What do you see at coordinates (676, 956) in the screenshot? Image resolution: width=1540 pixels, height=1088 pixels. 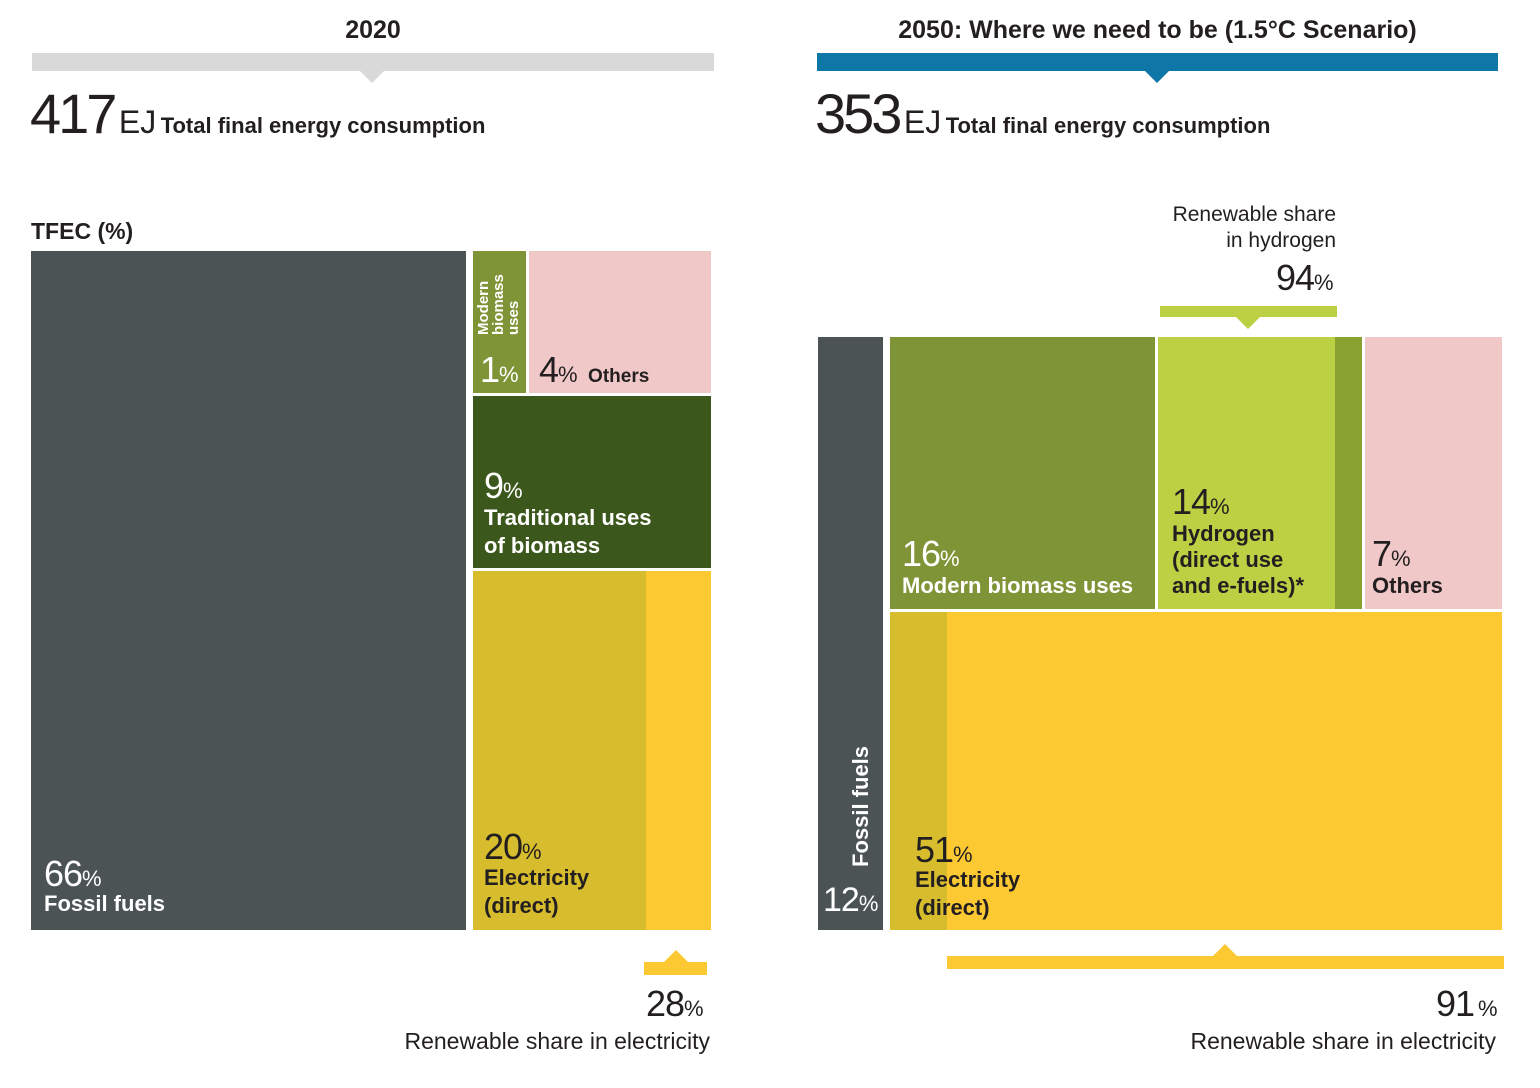 I see `renew-elec-2020-pointer` at bounding box center [676, 956].